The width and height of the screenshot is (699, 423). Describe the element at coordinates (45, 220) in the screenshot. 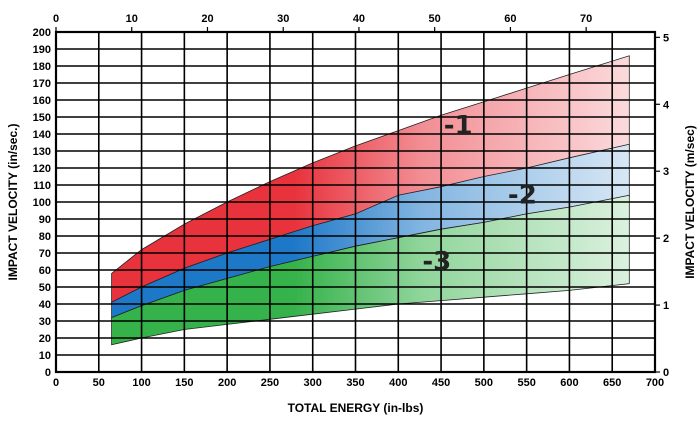

I see `y-tick-label: 90` at that location.